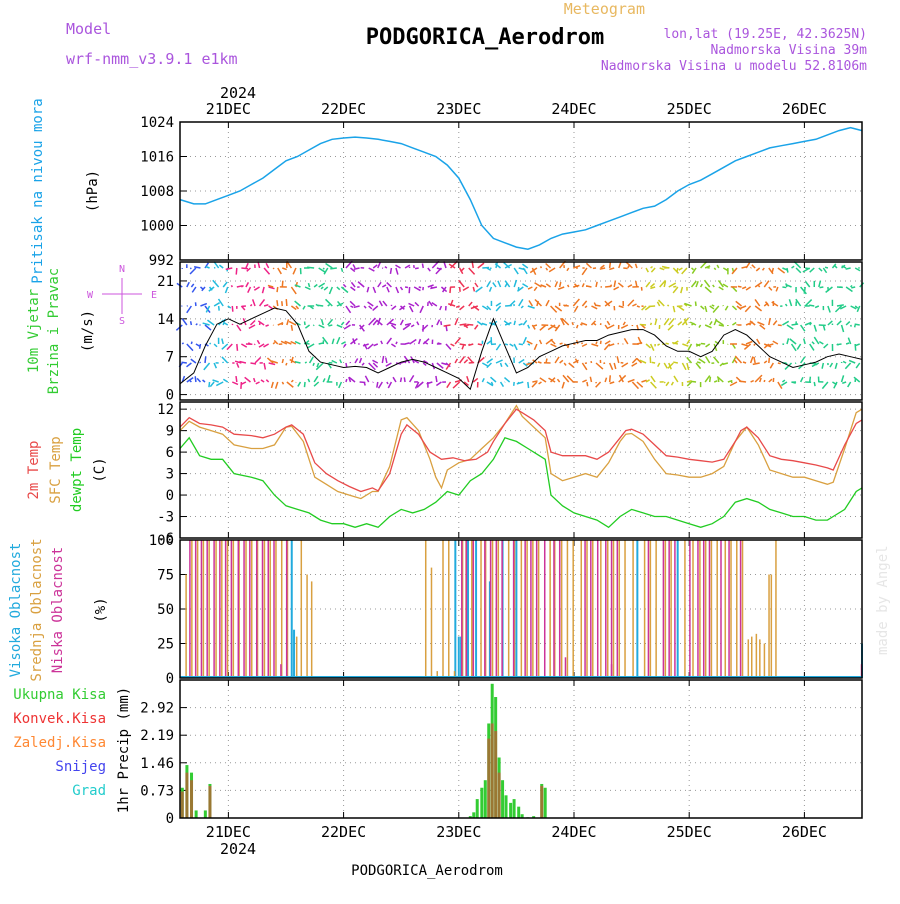  I want to click on precip-bar, so click(499, 795).